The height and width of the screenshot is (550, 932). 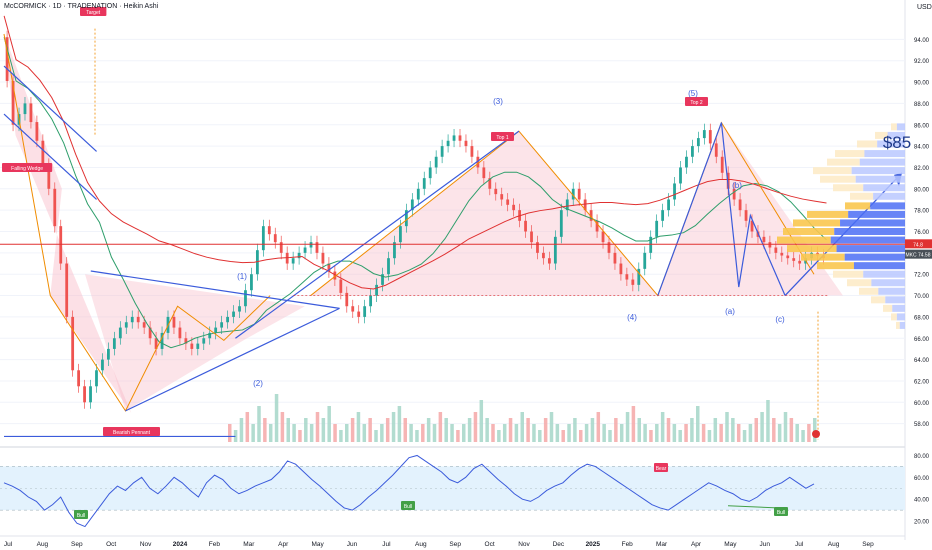 What do you see at coordinates (498, 101) in the screenshot?
I see `wave-3-label: (3)` at bounding box center [498, 101].